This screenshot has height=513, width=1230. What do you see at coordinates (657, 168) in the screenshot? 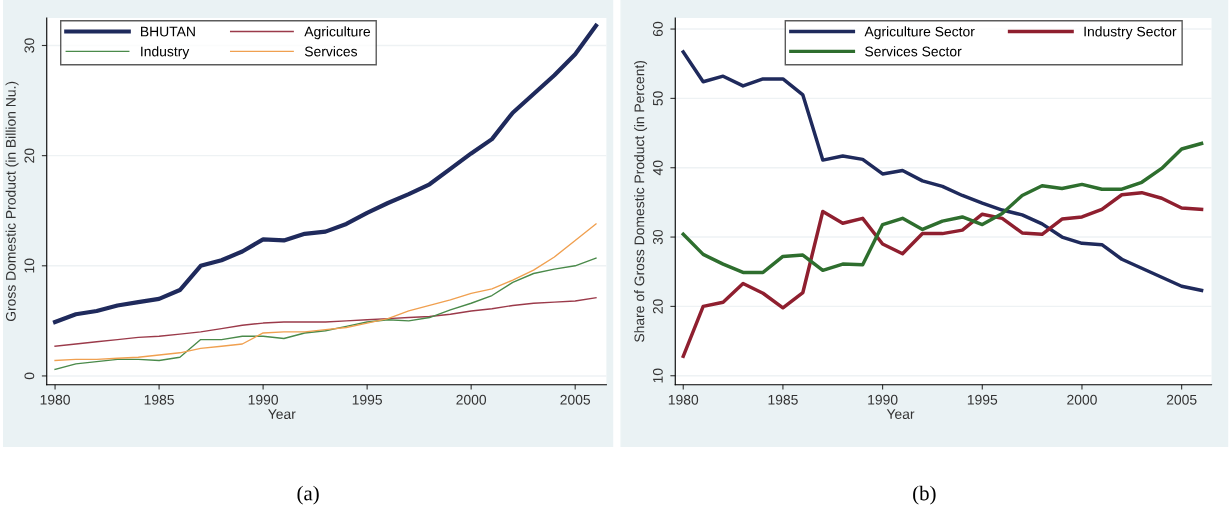
I see `y-tick-label: 40` at bounding box center [657, 168].